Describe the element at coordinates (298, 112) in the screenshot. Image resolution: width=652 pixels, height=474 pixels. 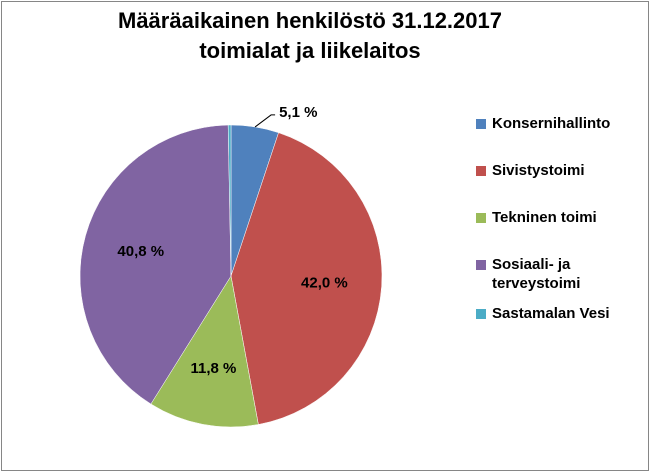
I see `data-label-1: 5,1 %` at that location.